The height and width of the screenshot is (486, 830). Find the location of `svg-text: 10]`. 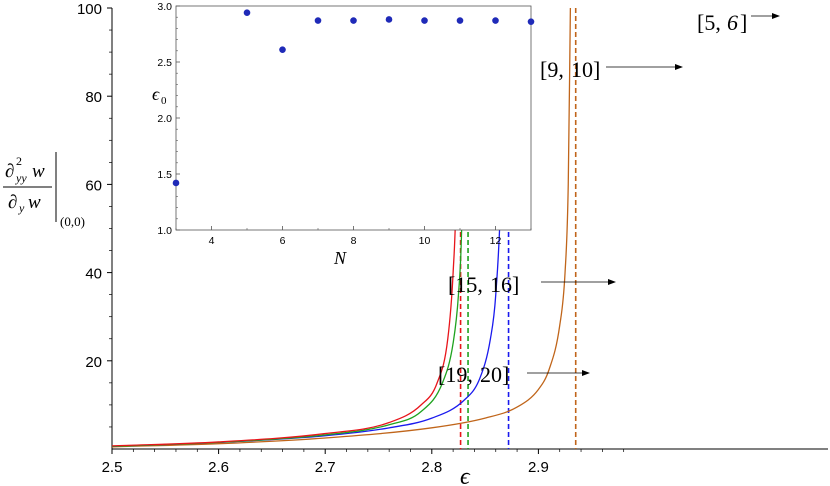

svg-text: 10] is located at coordinates (585, 69).